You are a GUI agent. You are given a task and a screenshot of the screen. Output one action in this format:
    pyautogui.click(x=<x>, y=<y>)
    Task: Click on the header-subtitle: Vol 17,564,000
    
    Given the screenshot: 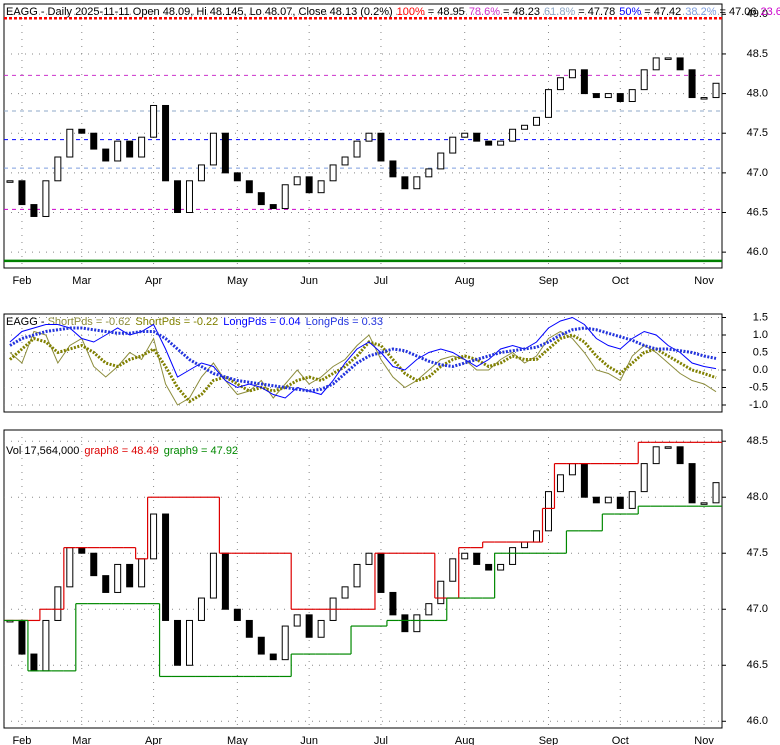 What is the action you would take?
    pyautogui.click(x=42, y=451)
    